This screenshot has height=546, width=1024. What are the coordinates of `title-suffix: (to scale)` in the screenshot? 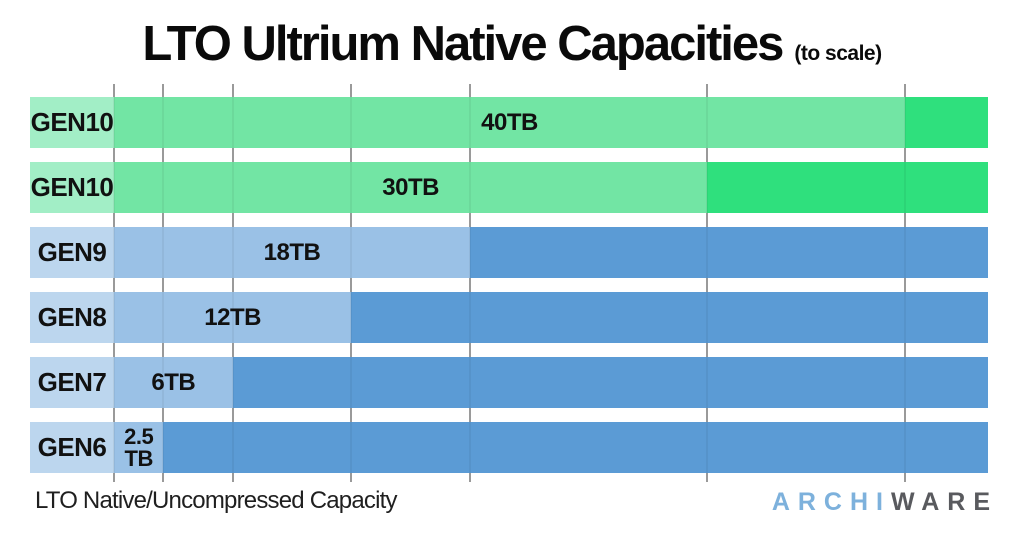 It's located at (838, 53).